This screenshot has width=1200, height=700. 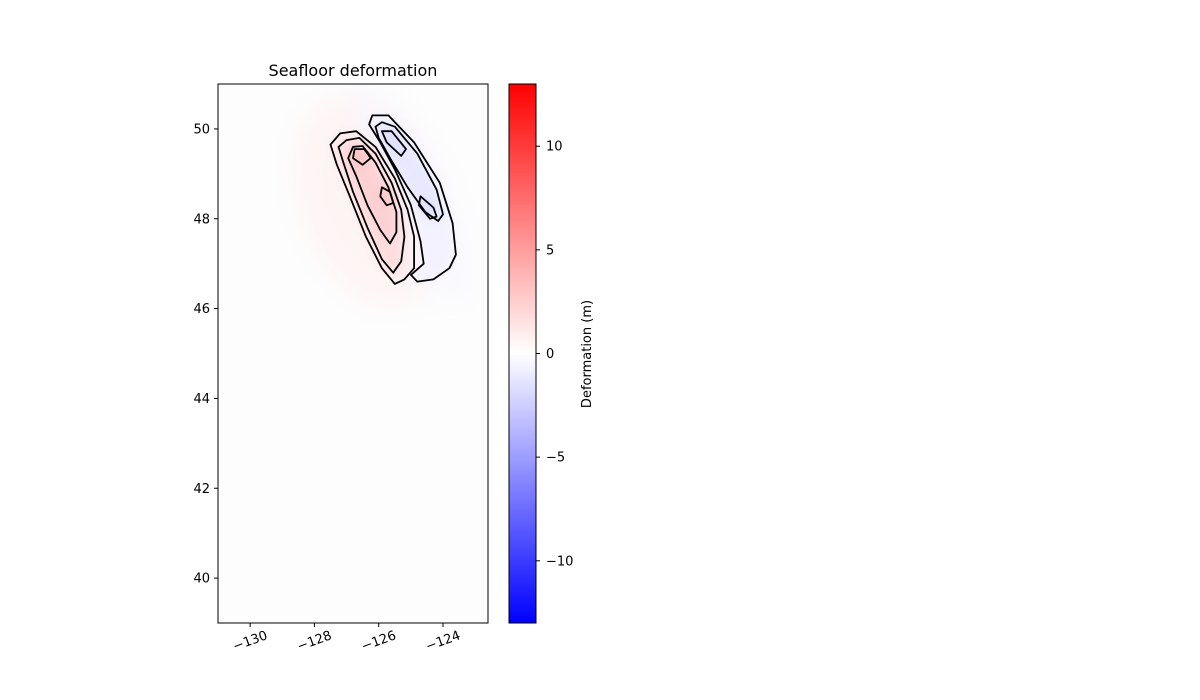 I want to click on y-tick-label: 46, so click(x=201, y=309).